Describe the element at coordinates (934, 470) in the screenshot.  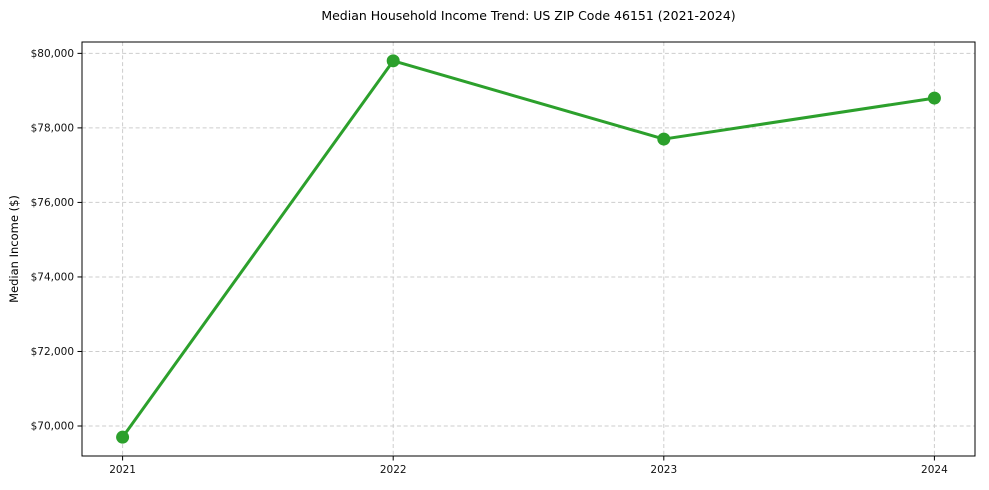
I see `x-tick-label: 2024` at that location.